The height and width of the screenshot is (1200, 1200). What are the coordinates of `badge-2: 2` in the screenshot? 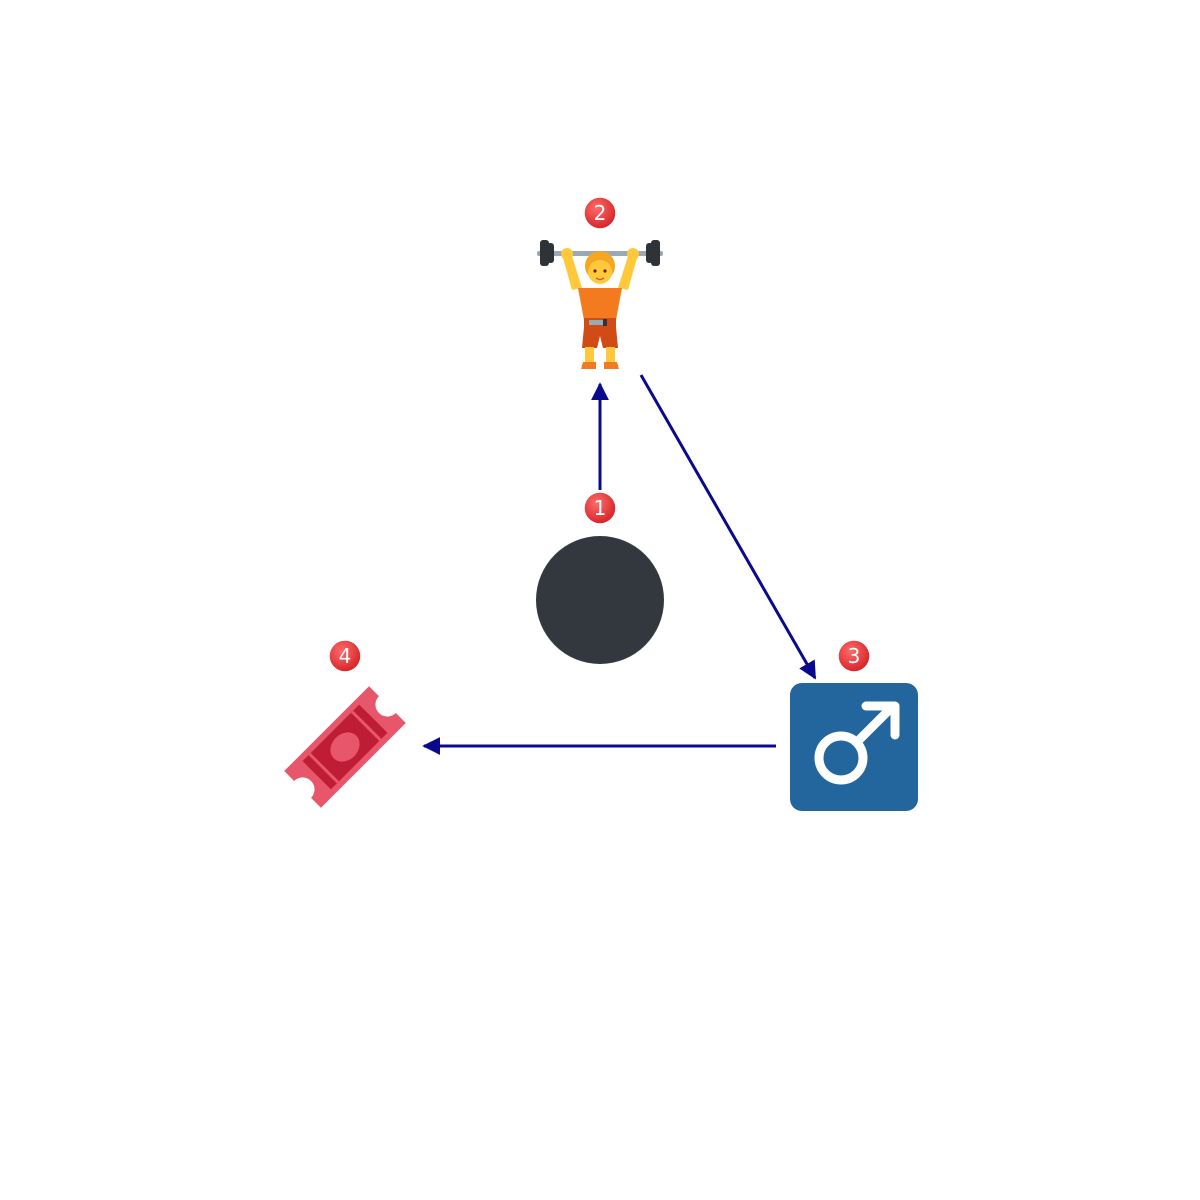 It's located at (600, 213).